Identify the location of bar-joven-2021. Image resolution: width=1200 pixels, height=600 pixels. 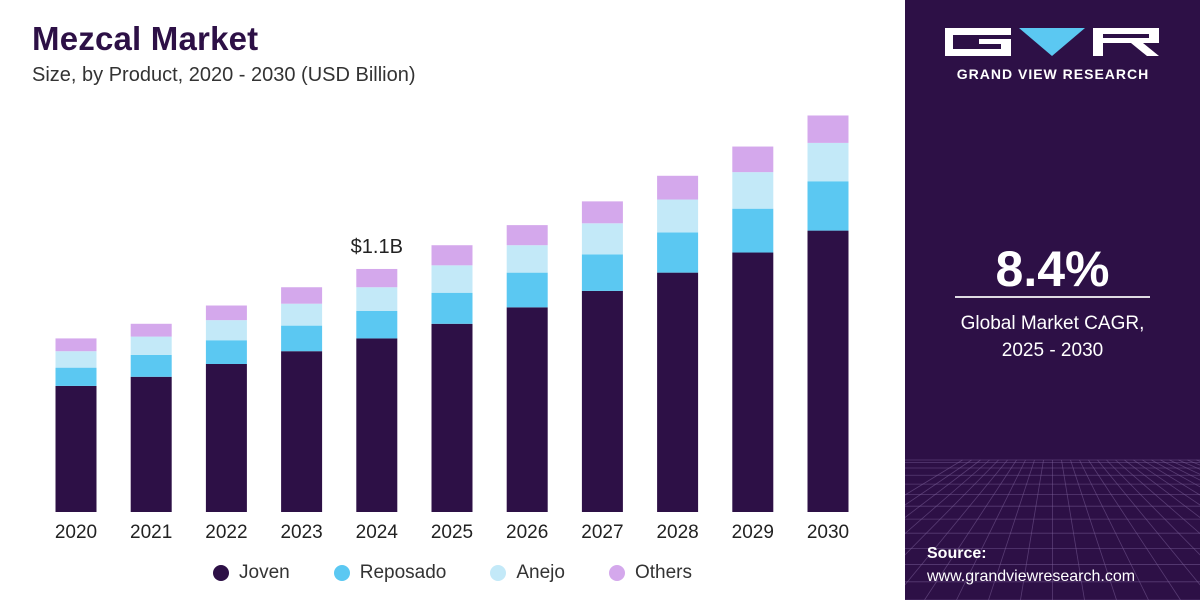
(151, 444).